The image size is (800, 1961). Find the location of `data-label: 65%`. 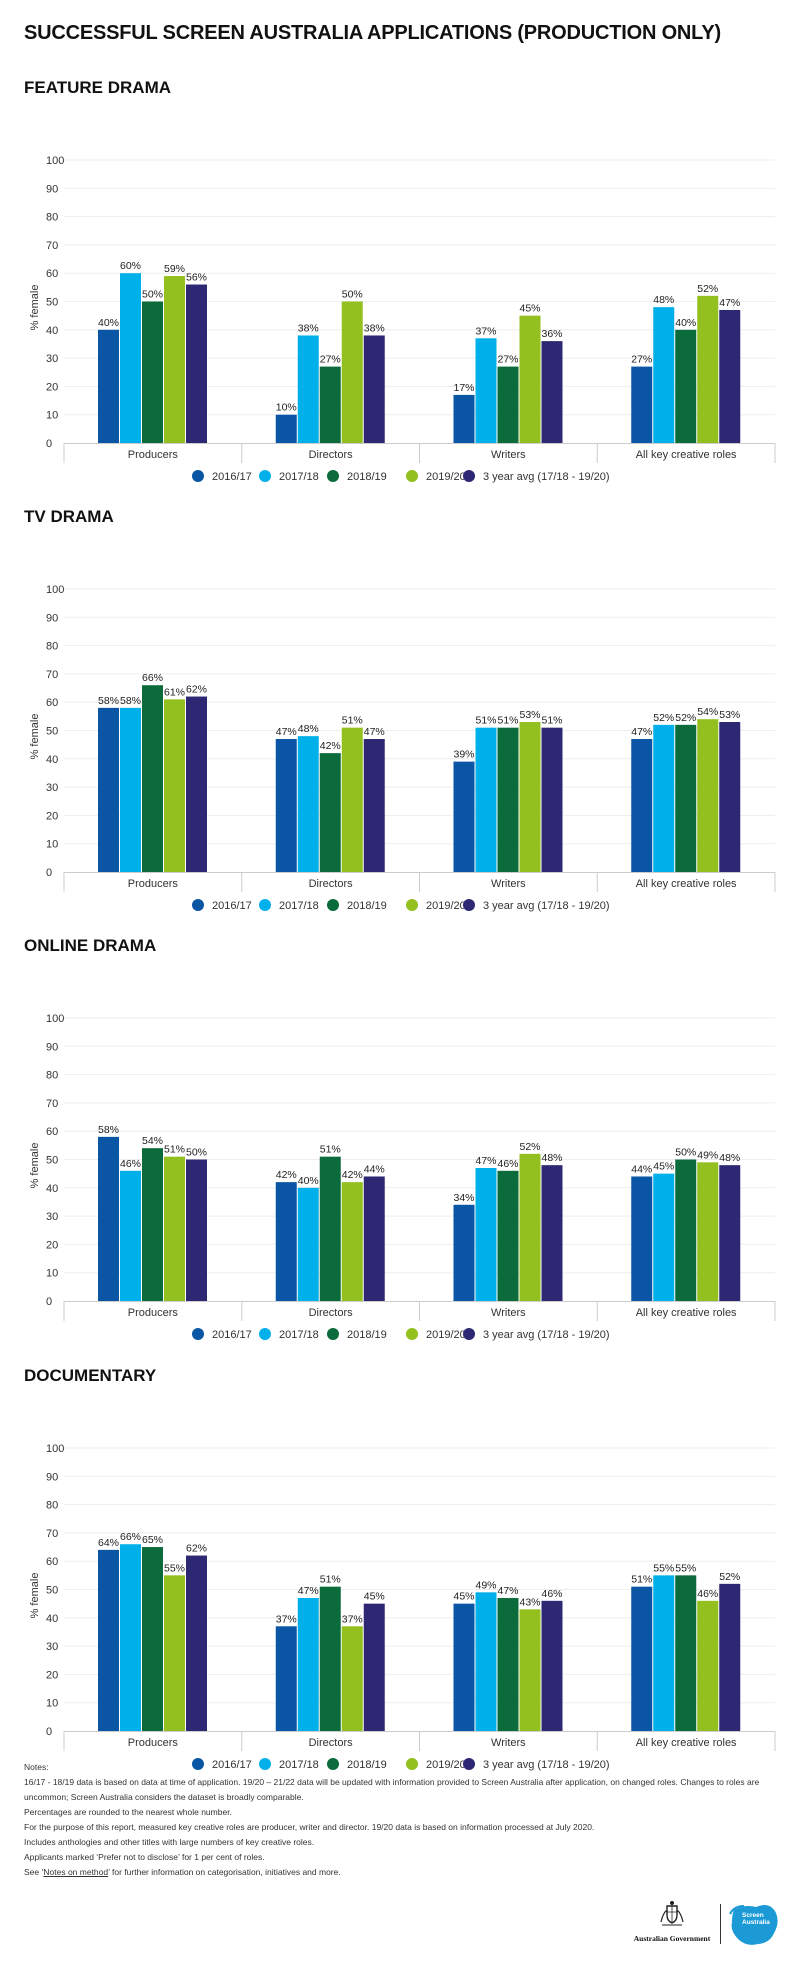

data-label: 65% is located at coordinates (152, 1540).